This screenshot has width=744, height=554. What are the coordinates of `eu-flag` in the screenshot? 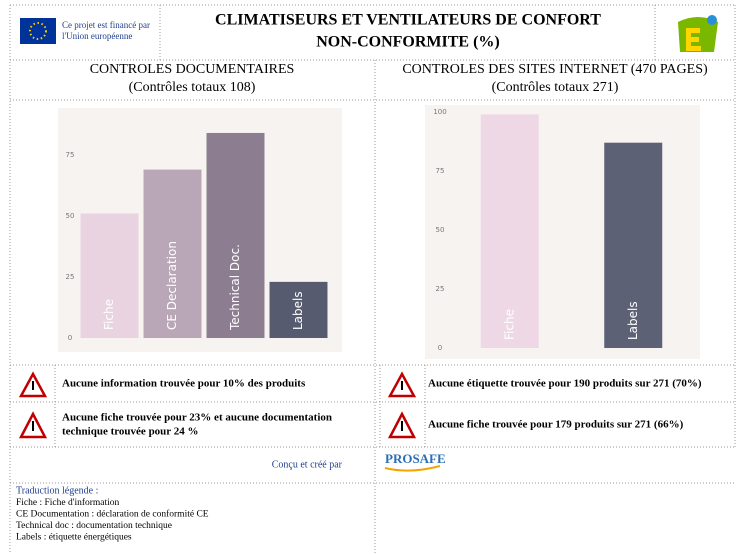 It's located at (38, 31).